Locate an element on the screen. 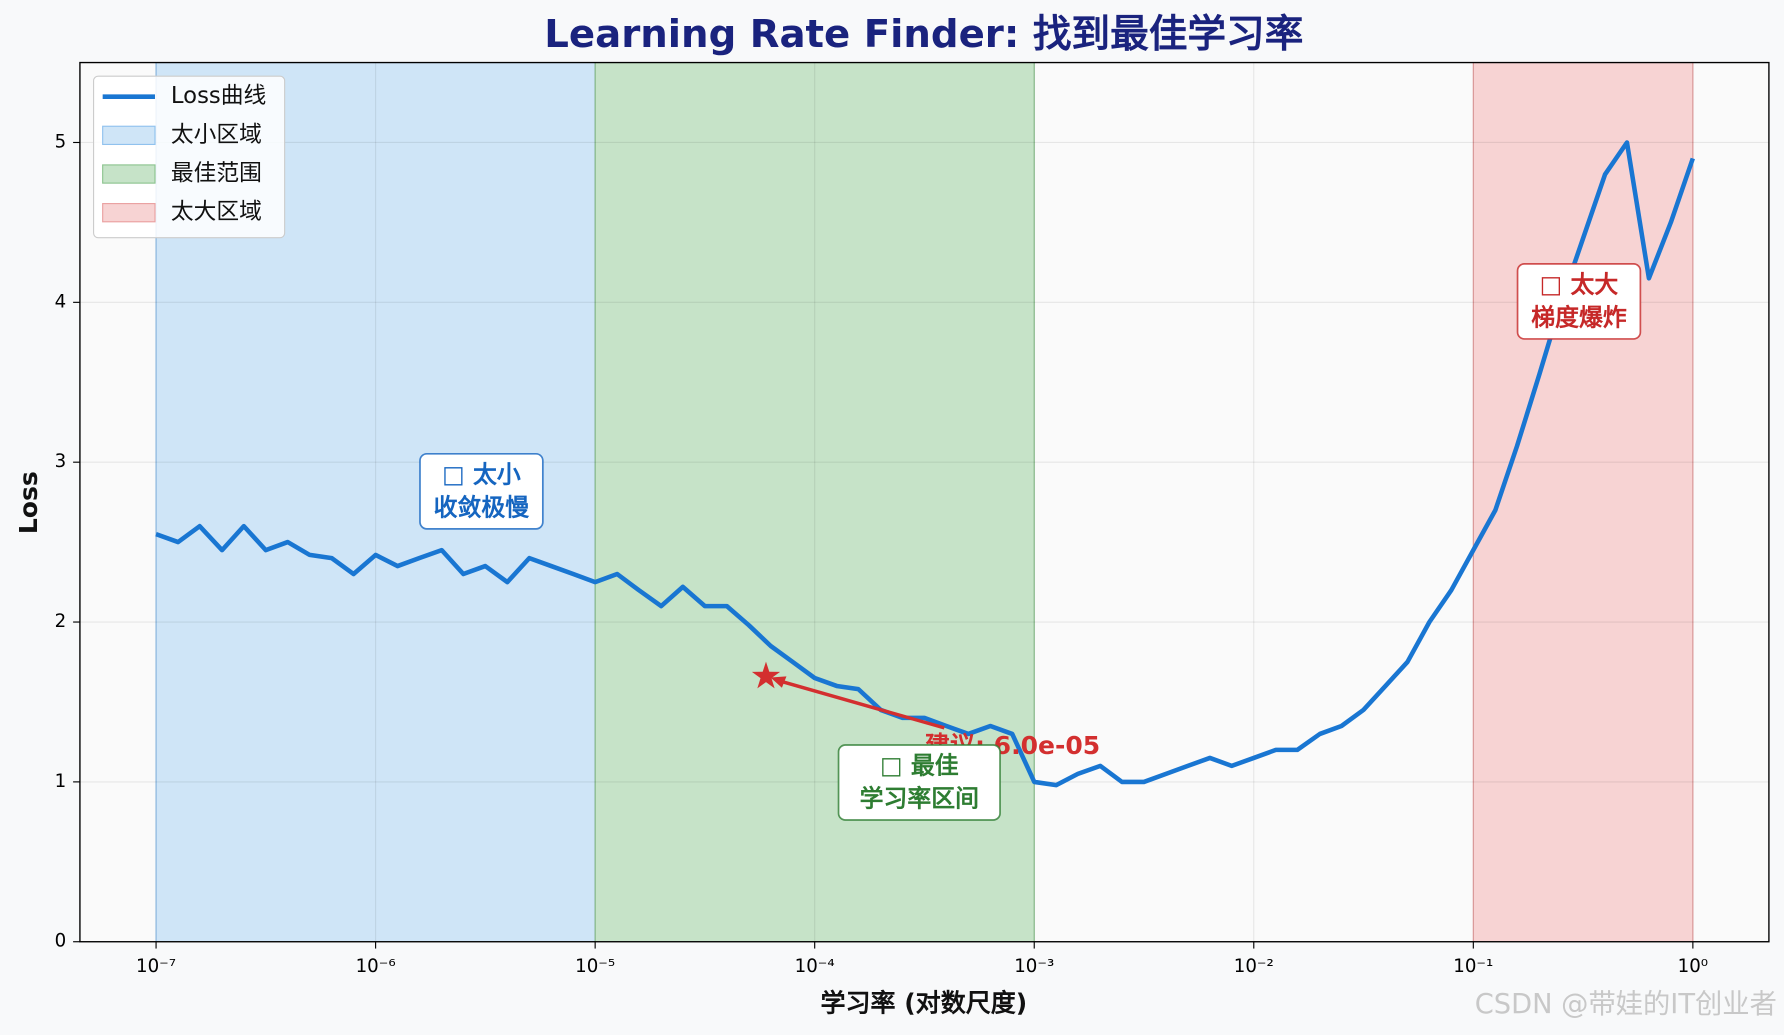 The image size is (1784, 1035). annotation-text: □ 最佳 is located at coordinates (919, 766).